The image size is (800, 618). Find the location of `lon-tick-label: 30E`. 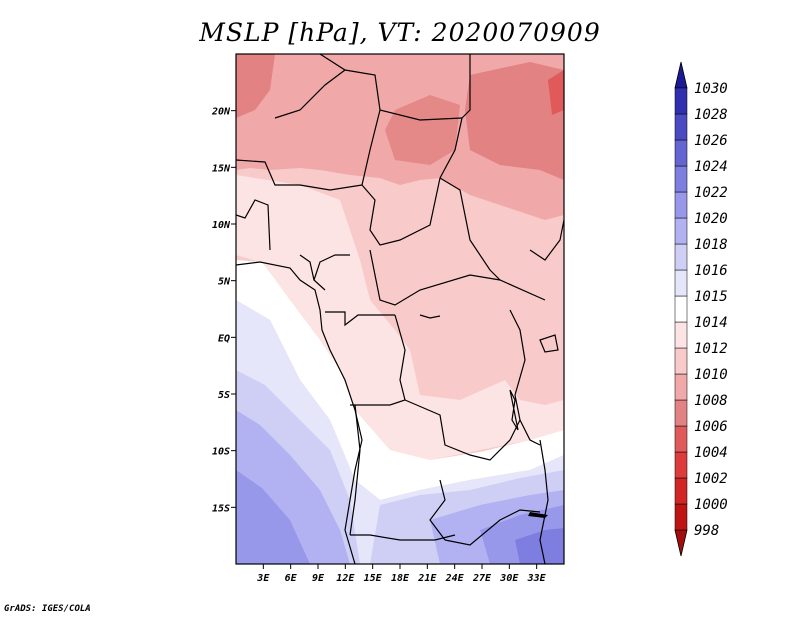

lon-tick-label: 30E is located at coordinates (509, 578).